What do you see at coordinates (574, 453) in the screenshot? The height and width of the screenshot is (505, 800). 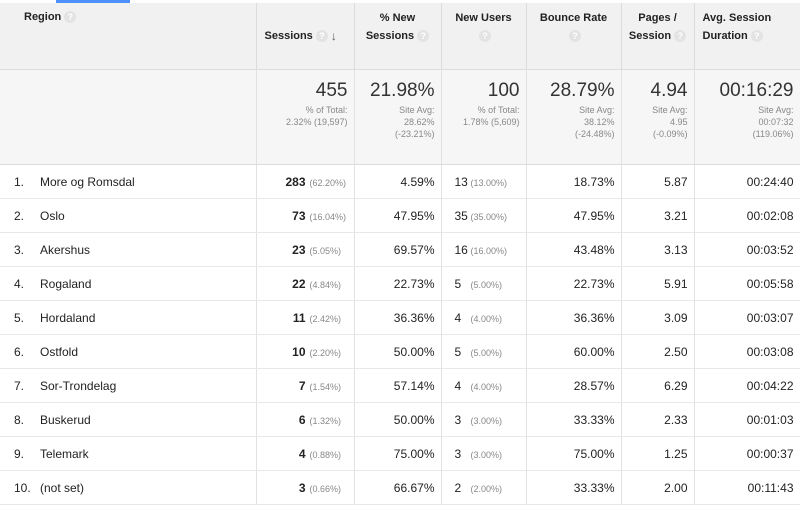 I see `bounce-rate-cell: 75.00%` at bounding box center [574, 453].